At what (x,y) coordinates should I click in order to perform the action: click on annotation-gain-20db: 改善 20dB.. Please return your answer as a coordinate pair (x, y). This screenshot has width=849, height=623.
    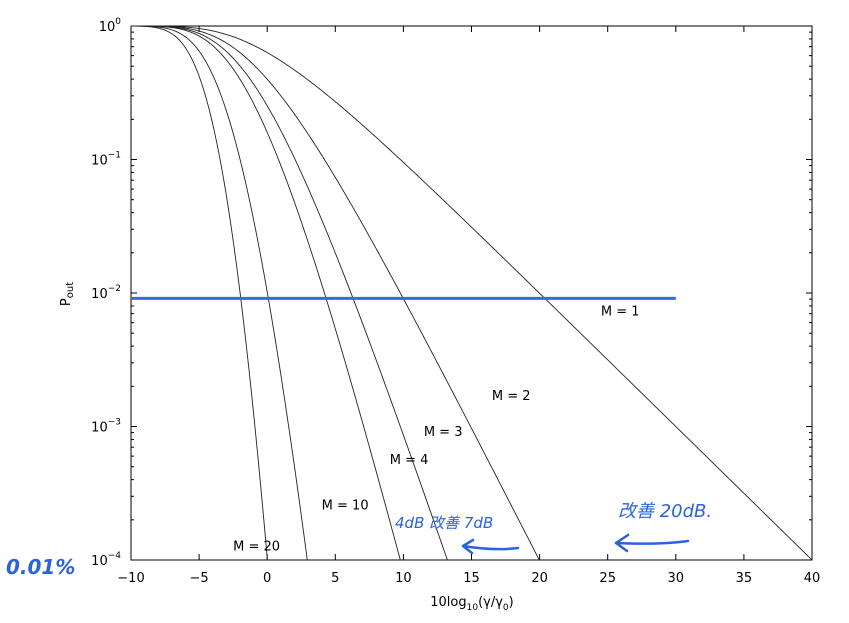
    Looking at the image, I should click on (665, 511).